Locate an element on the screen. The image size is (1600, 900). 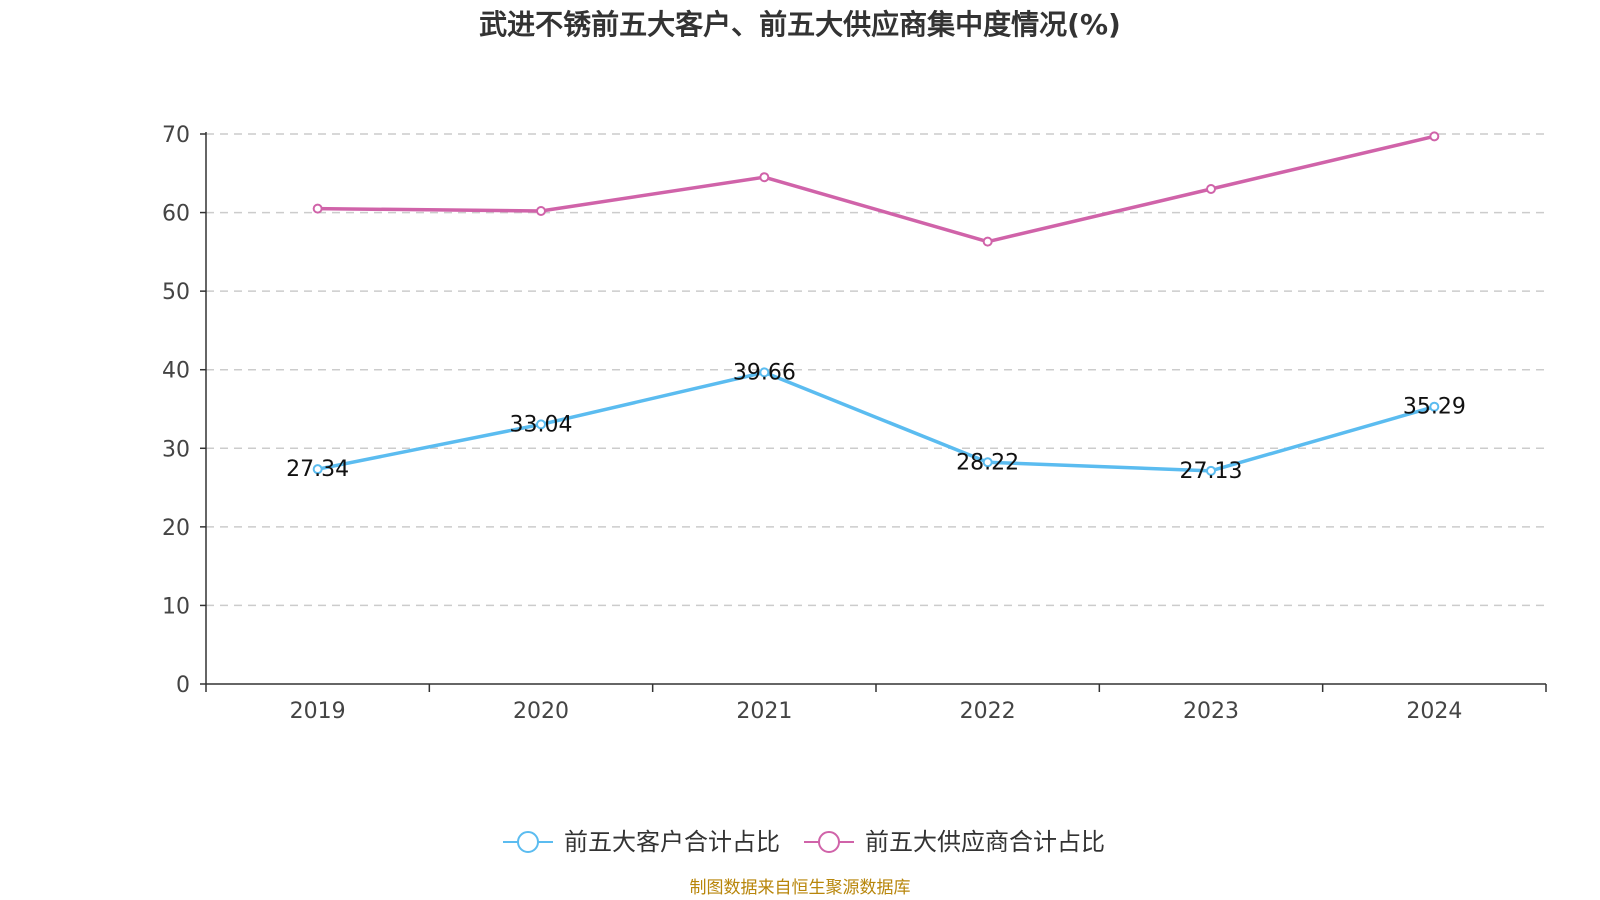
legend-marker-customers is located at coordinates (528, 842).